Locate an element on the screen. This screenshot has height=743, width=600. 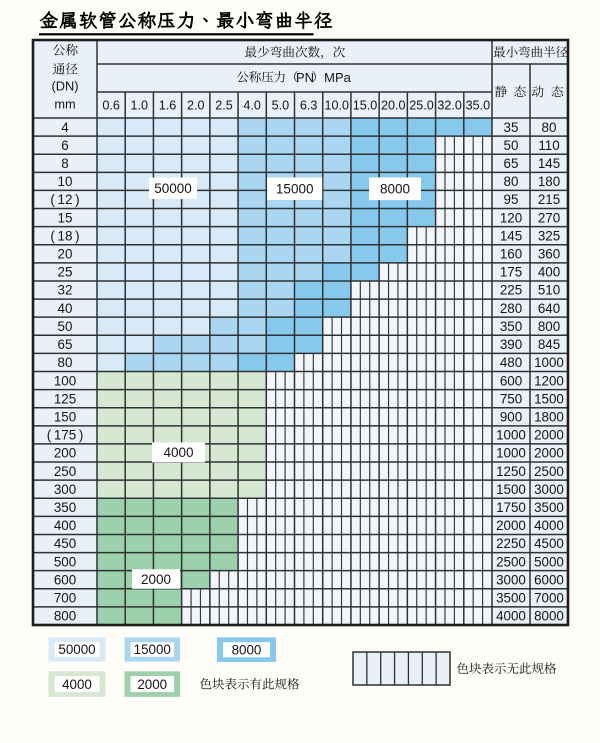
svg-text: 1800 is located at coordinates (549, 416).